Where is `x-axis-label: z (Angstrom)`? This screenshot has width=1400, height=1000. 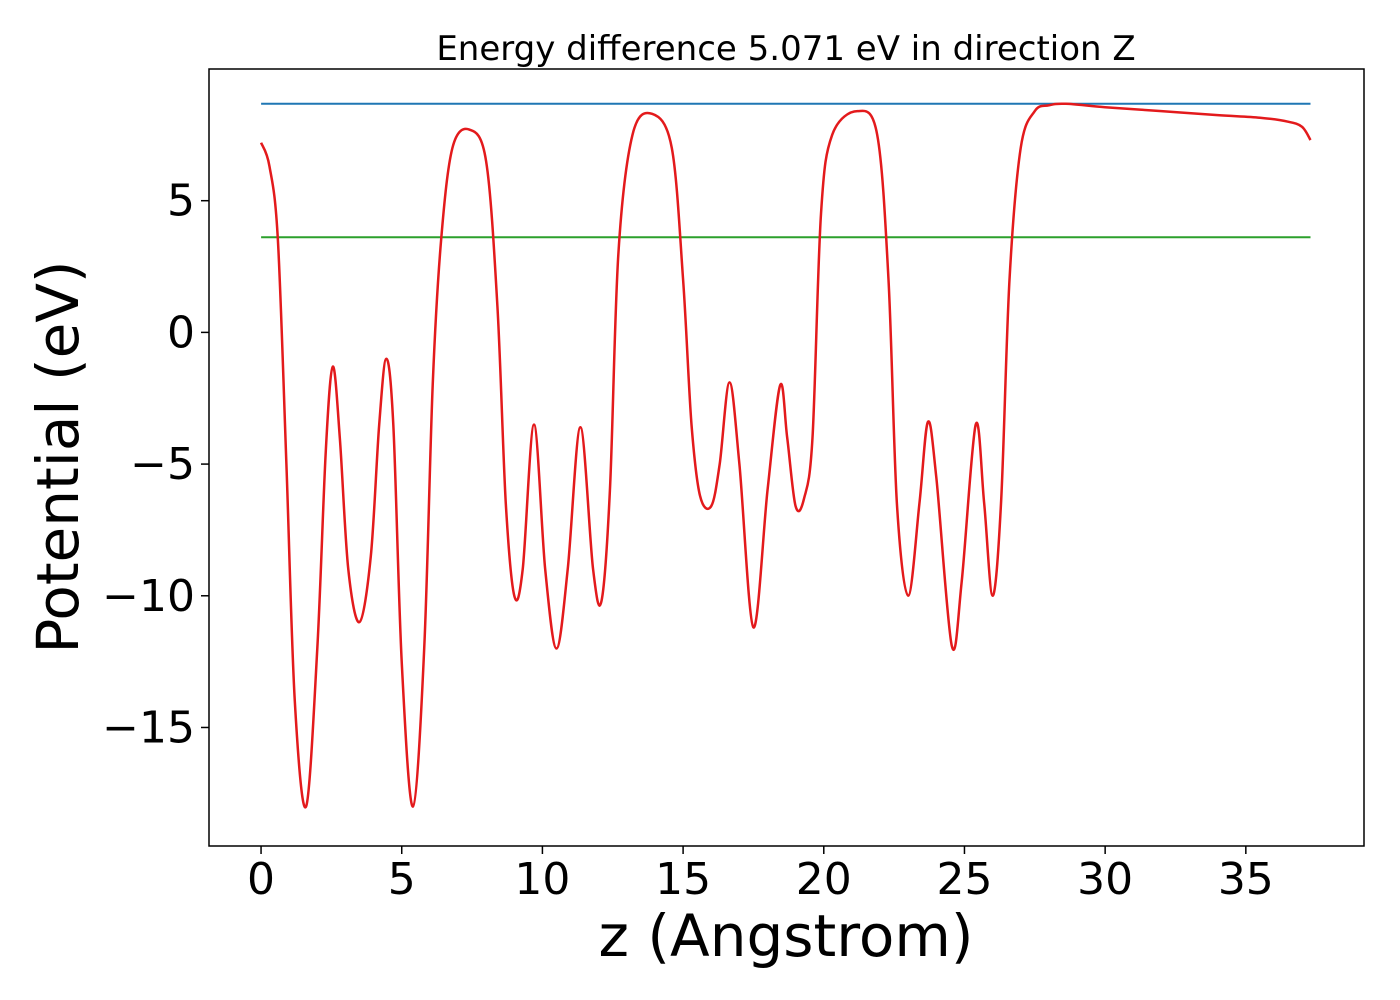 x-axis-label: z (Angstrom) is located at coordinates (786, 936).